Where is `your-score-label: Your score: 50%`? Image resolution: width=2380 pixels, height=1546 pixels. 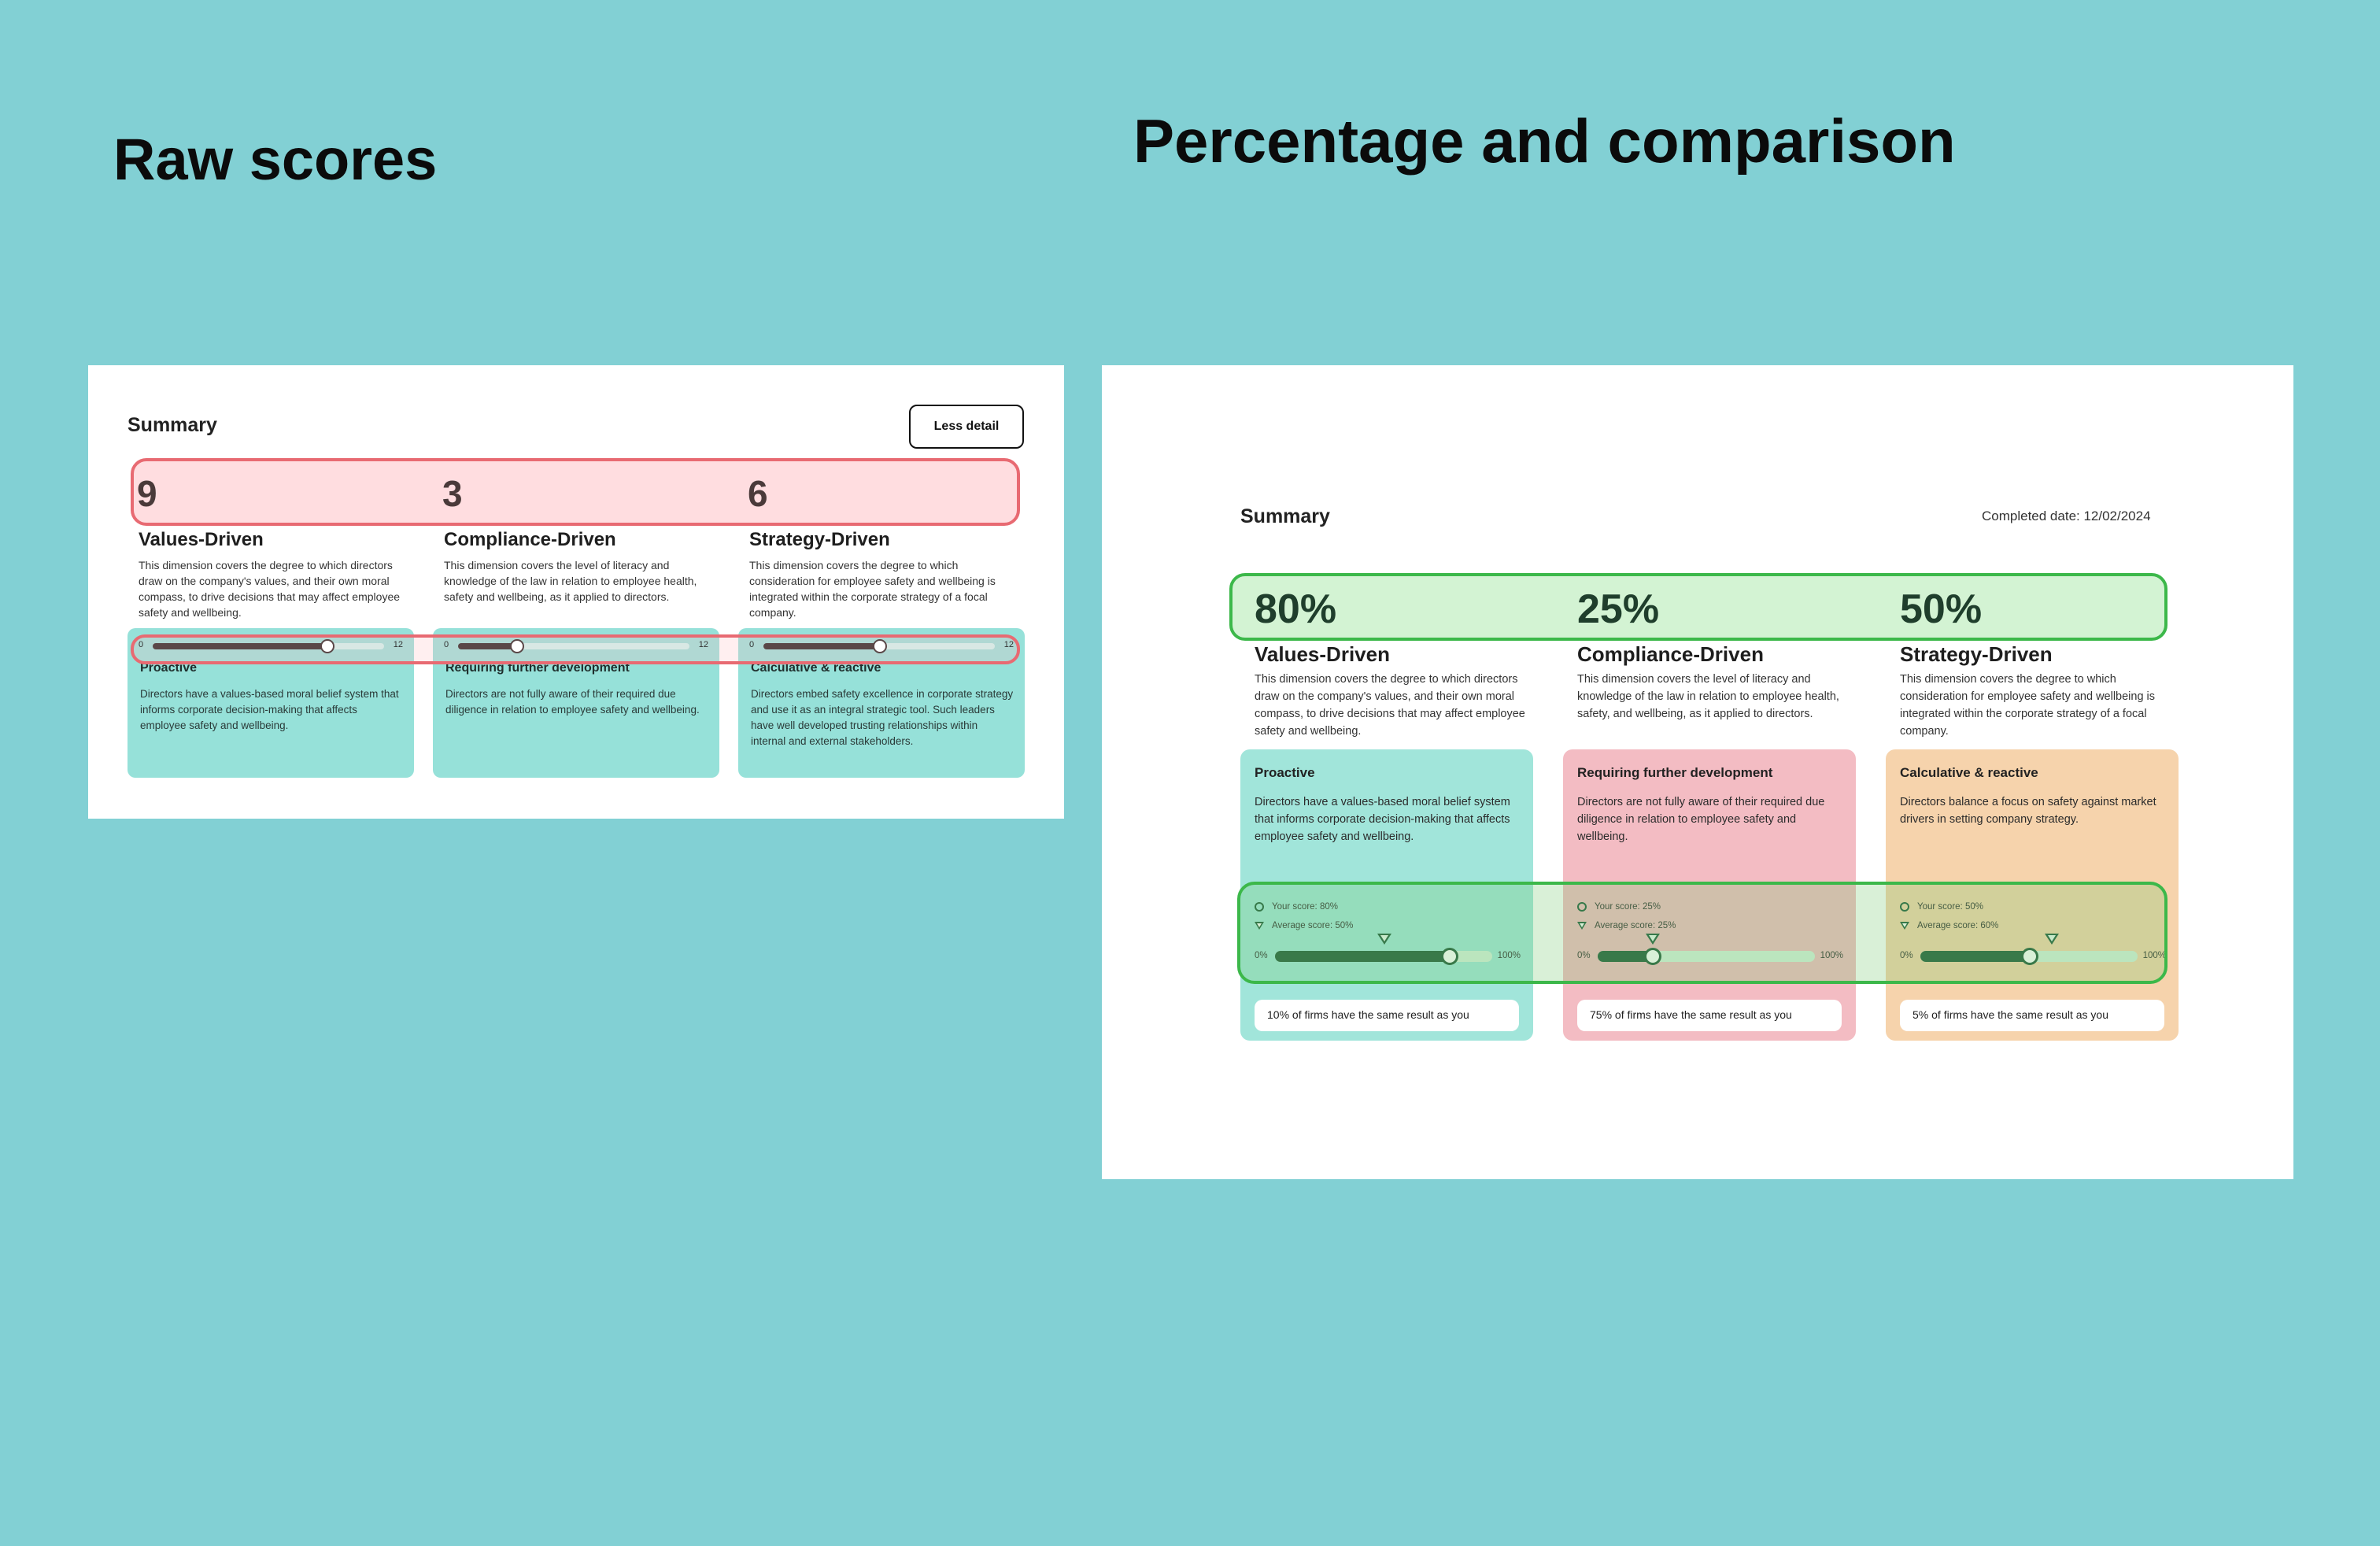
your-score-label: Your score: 50% is located at coordinates (1950, 907).